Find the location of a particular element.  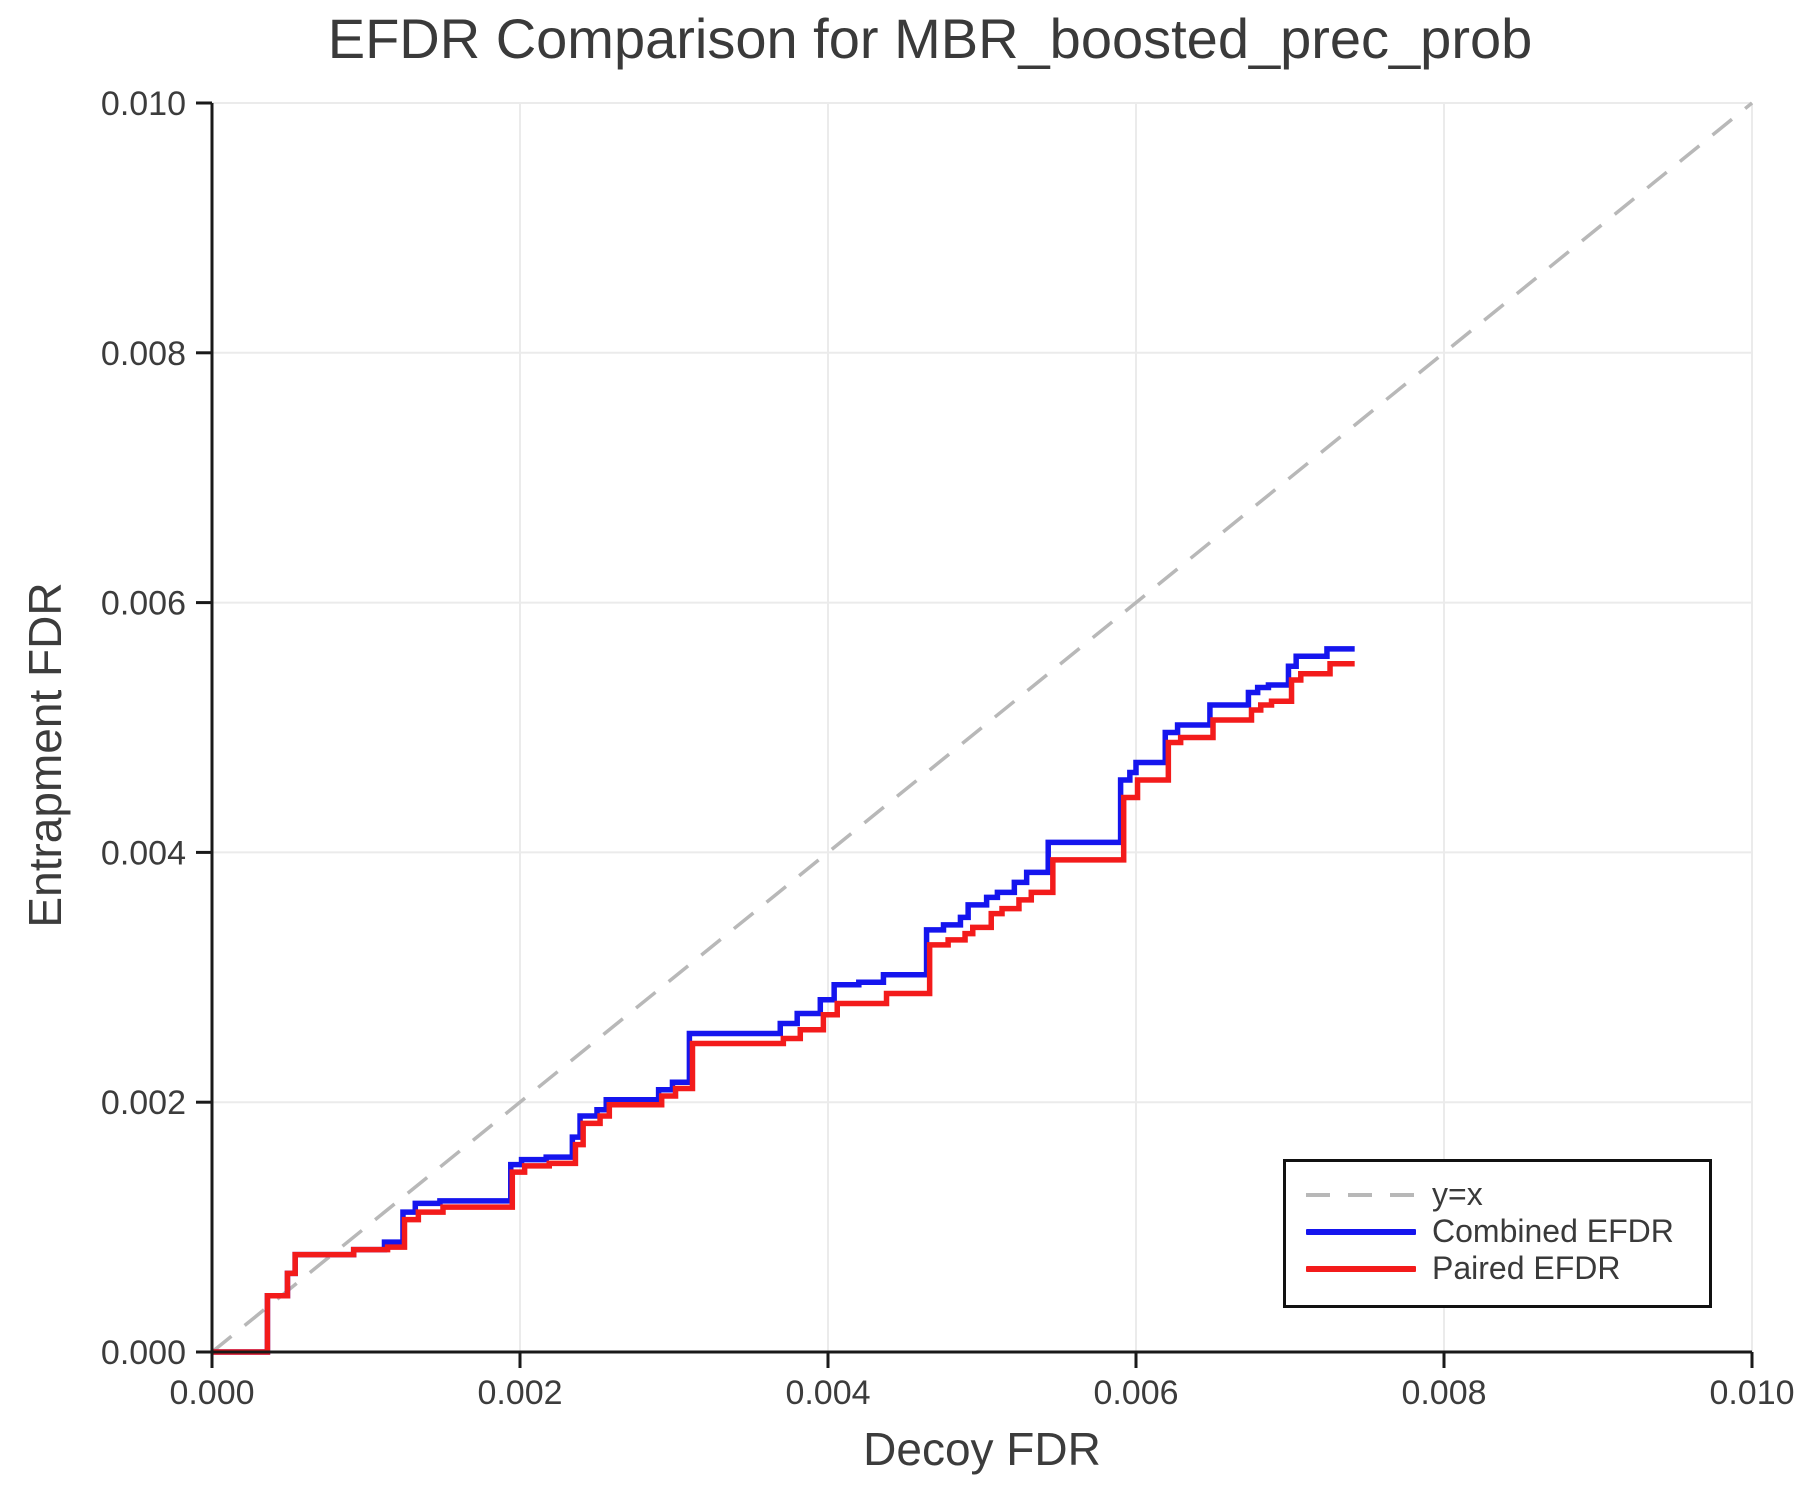

legend-combined-line-sample is located at coordinates (1361, 1231).